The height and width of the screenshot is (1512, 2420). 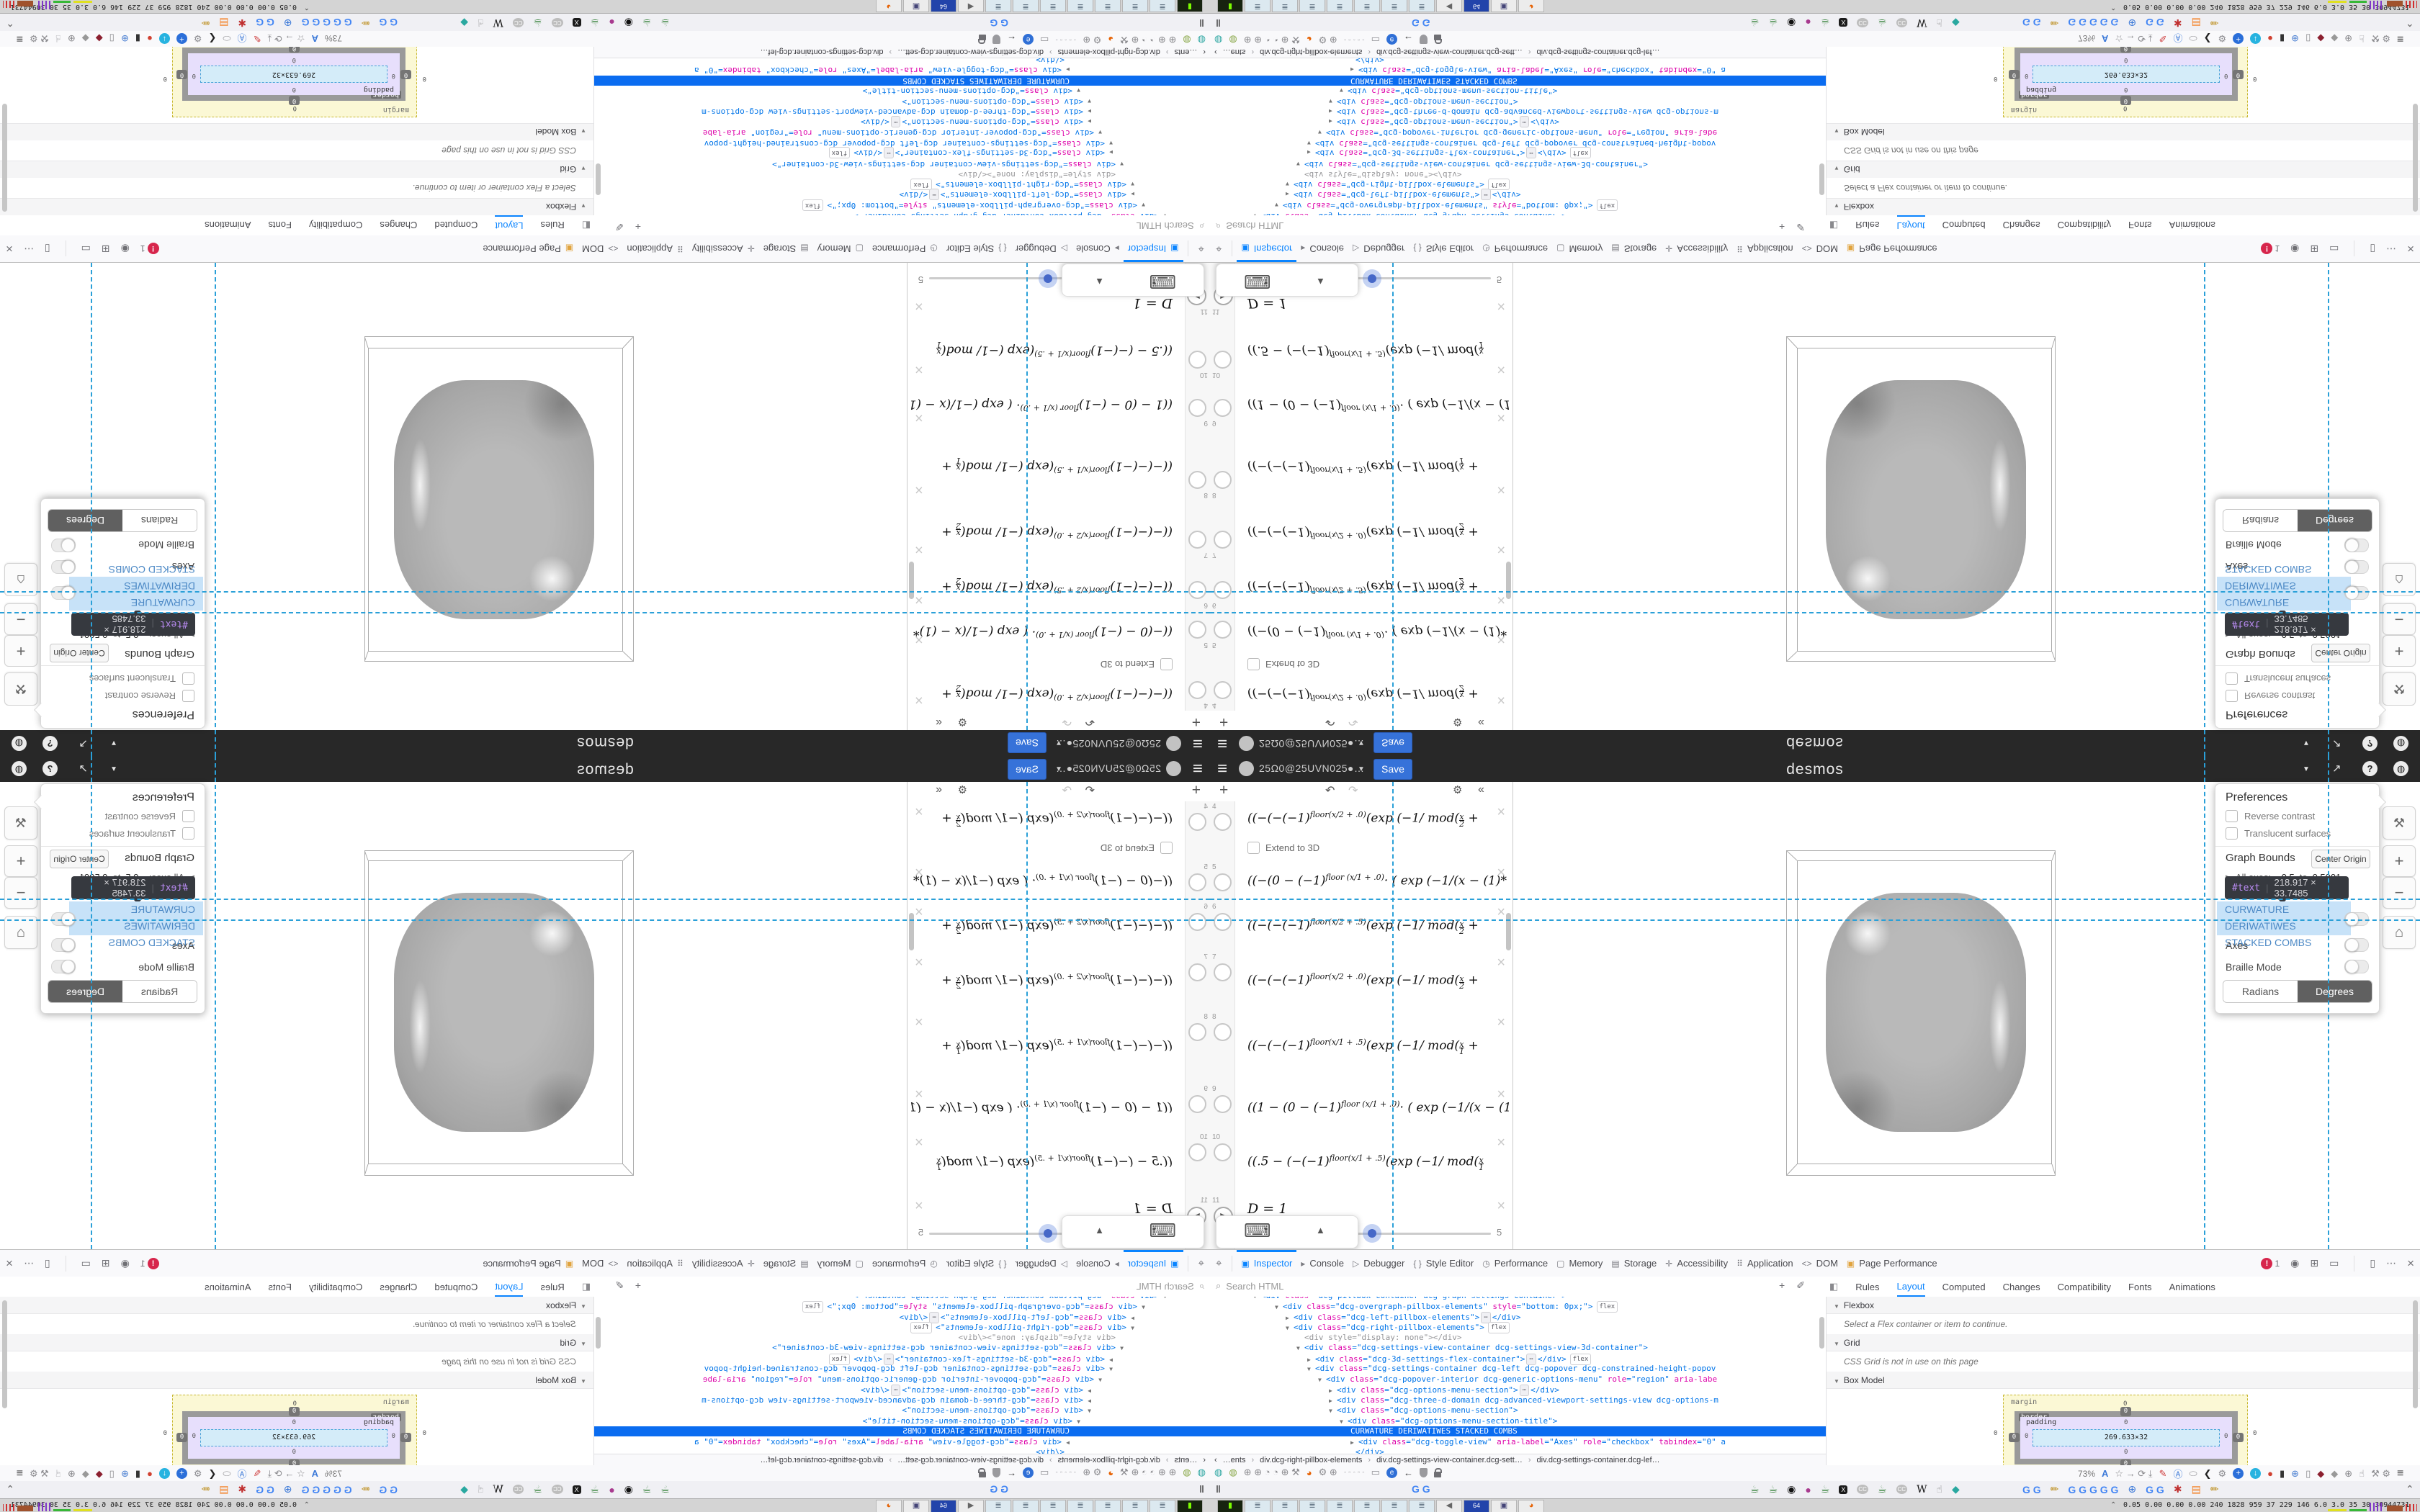 What do you see at coordinates (227, 1473) in the screenshot?
I see `pill-icon: ⬭` at bounding box center [227, 1473].